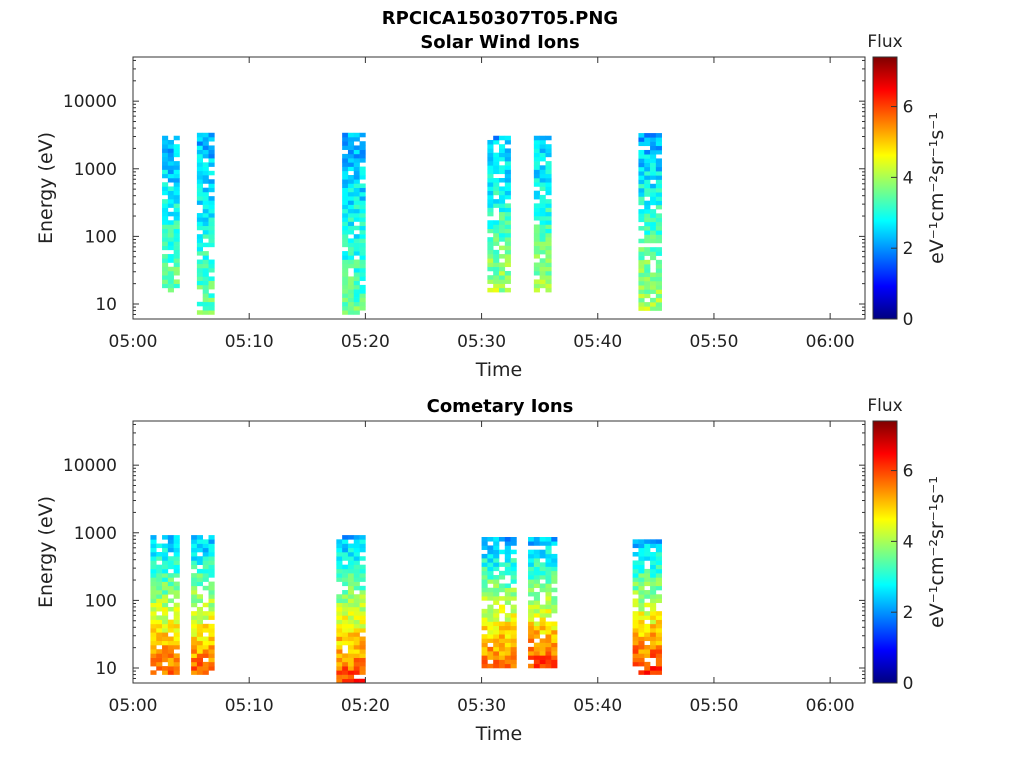 This screenshot has height=768, width=1024. What do you see at coordinates (106, 305) in the screenshot?
I see `y-tick-label: 10` at bounding box center [106, 305].